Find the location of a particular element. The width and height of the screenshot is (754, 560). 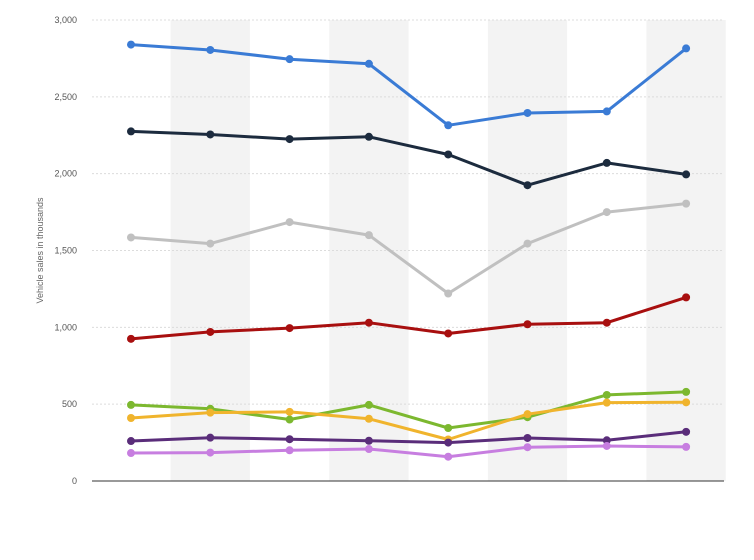

series-red-line is located at coordinates (408, 318).